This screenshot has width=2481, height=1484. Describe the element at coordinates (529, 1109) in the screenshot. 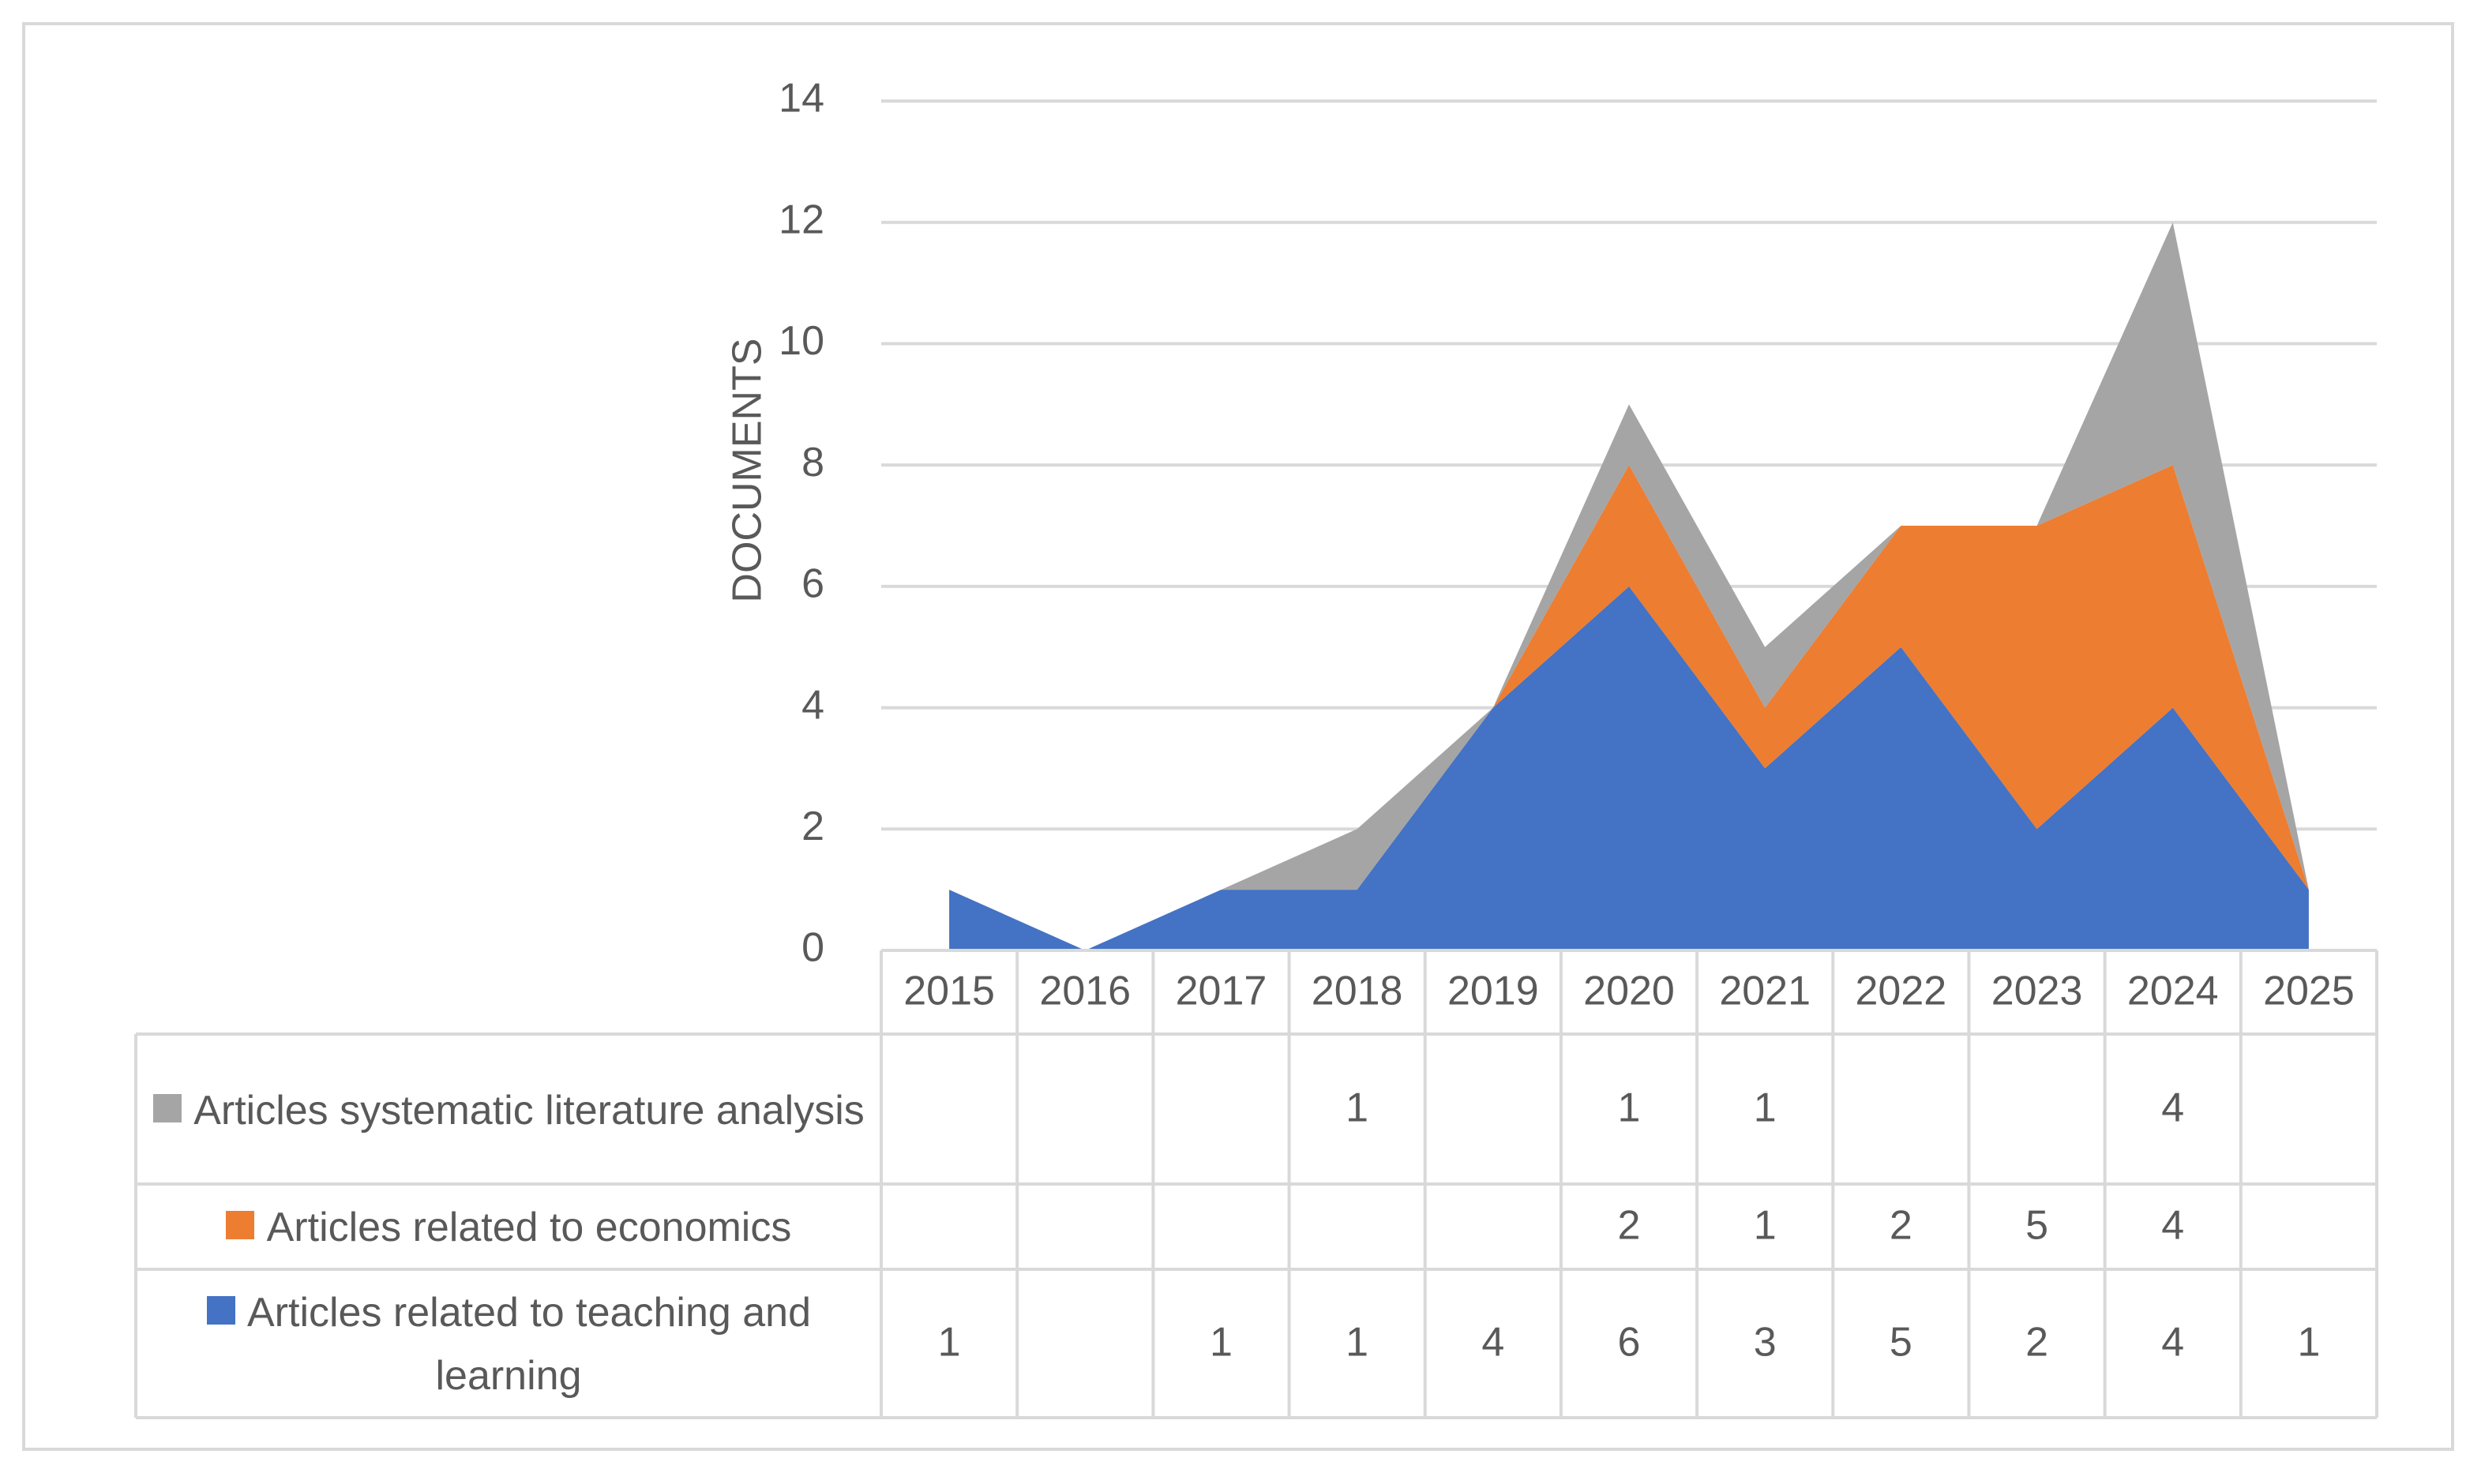

I see `legend-label: Articles systematic literature analysis` at that location.